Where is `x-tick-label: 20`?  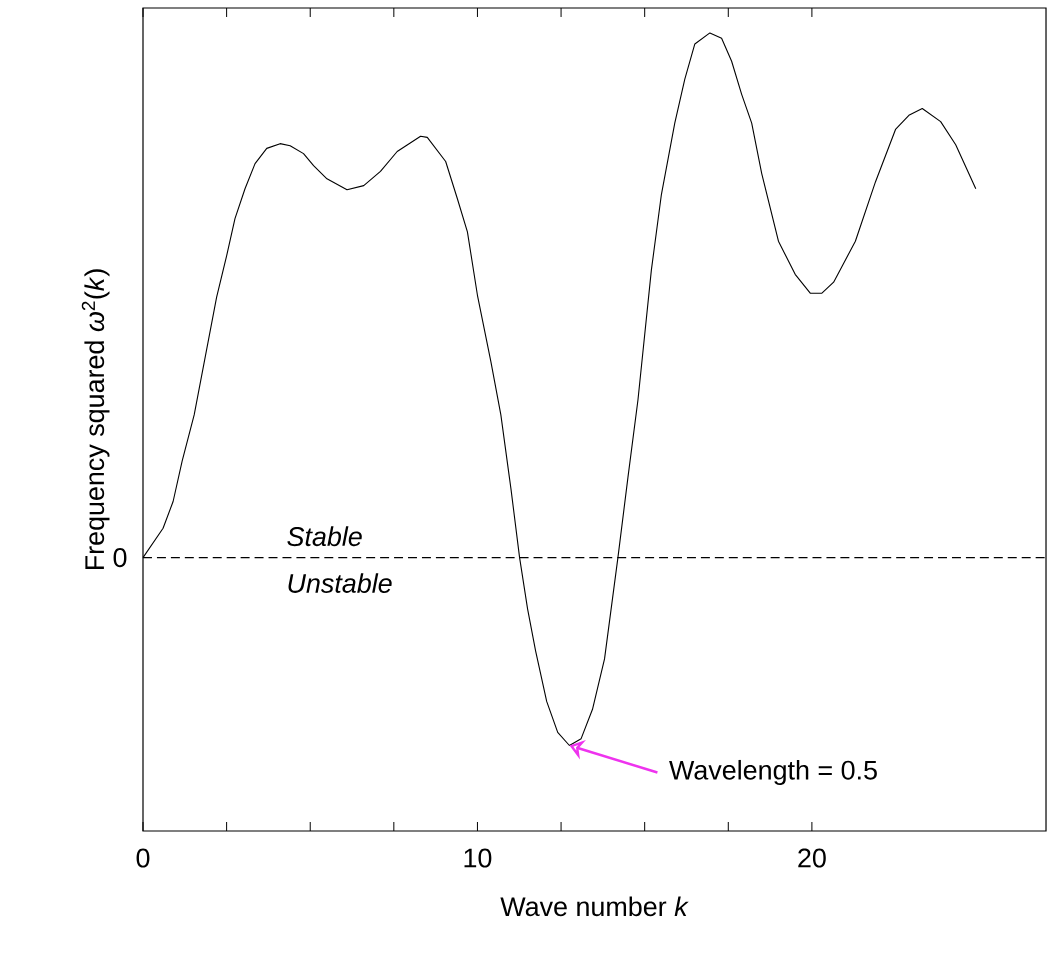 x-tick-label: 20 is located at coordinates (812, 858).